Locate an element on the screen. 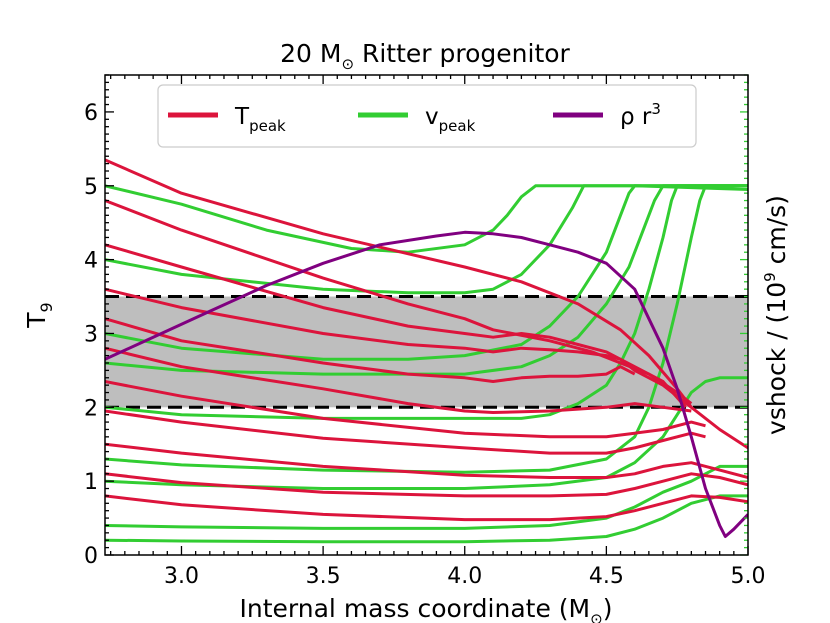 The width and height of the screenshot is (830, 623). y-axis-label-right: vshock / (109 cm/s) is located at coordinates (776, 315).